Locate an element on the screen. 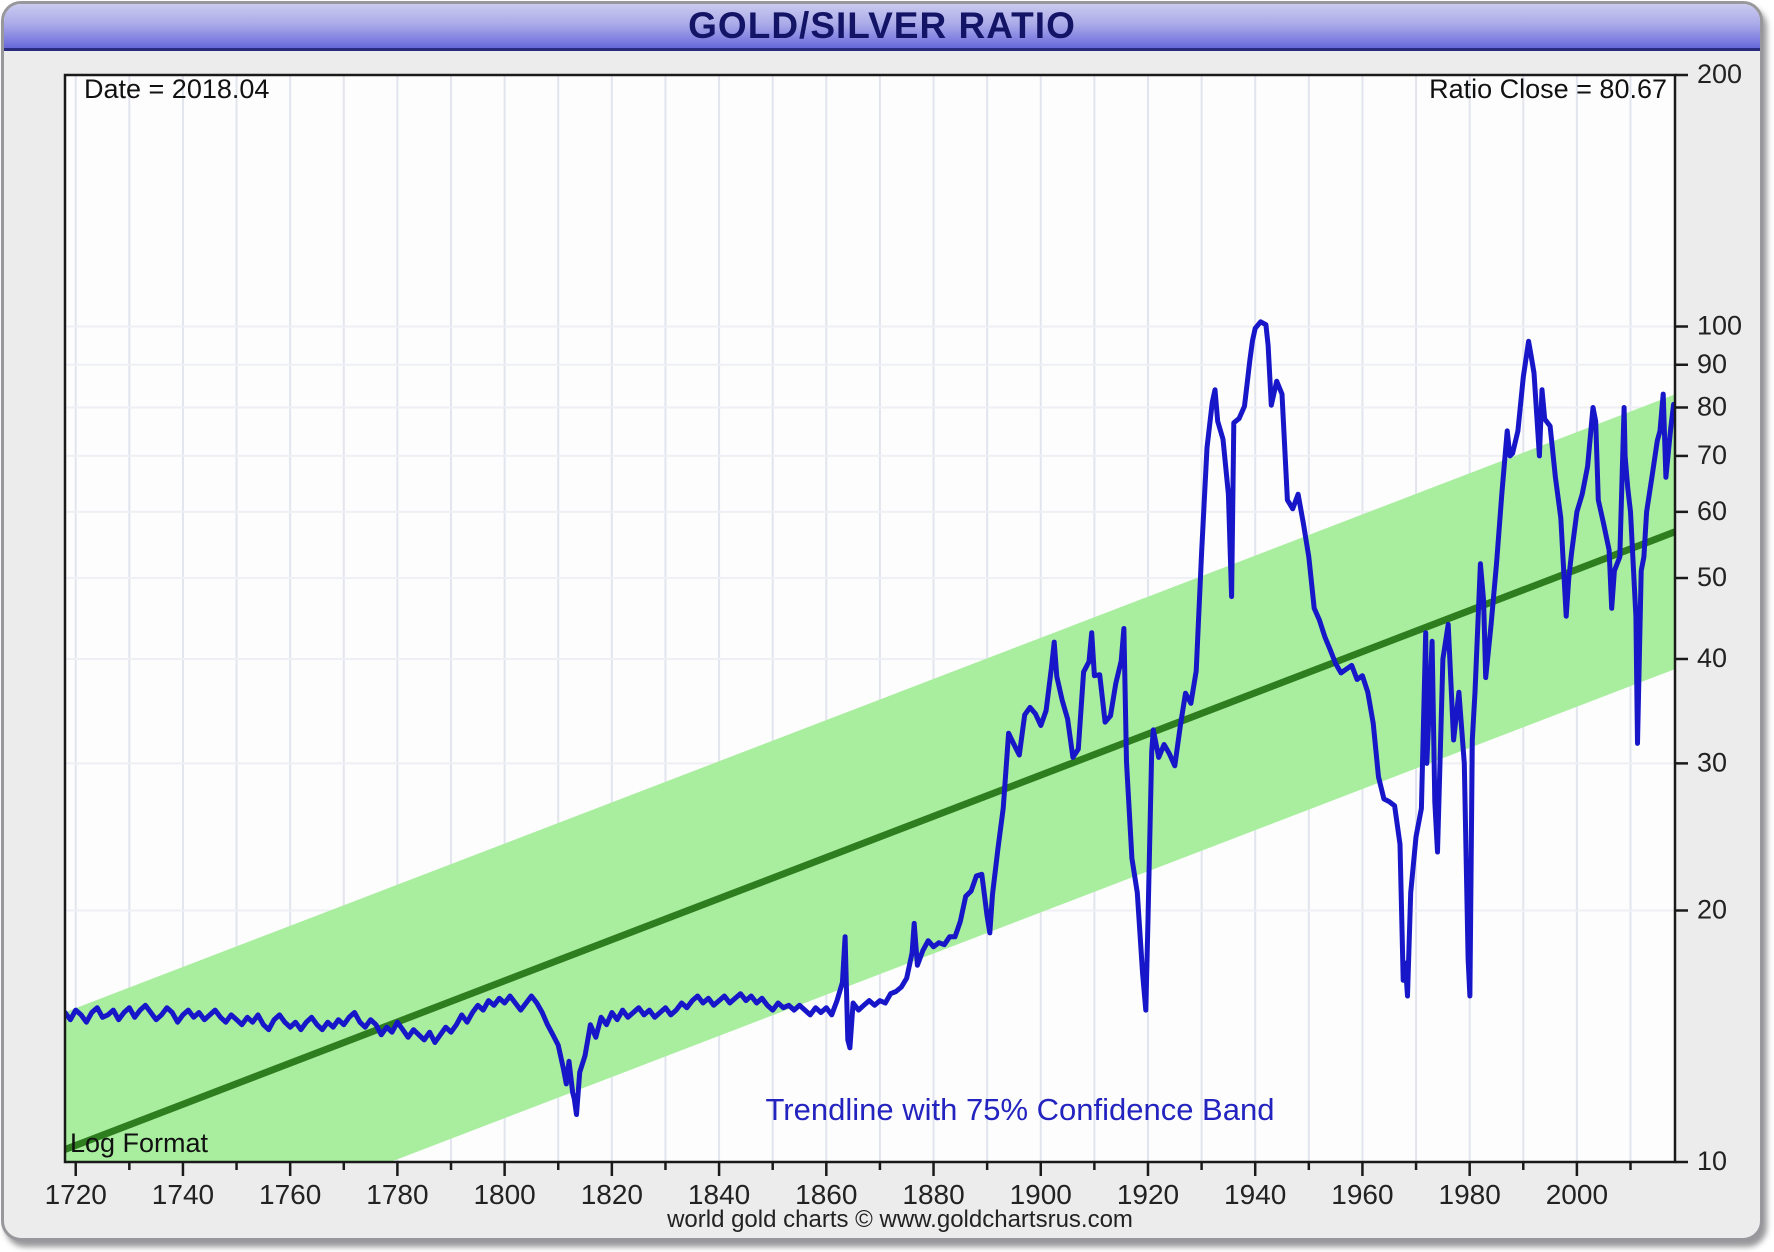  y-axis-tick-label: 40 is located at coordinates (1712, 658).